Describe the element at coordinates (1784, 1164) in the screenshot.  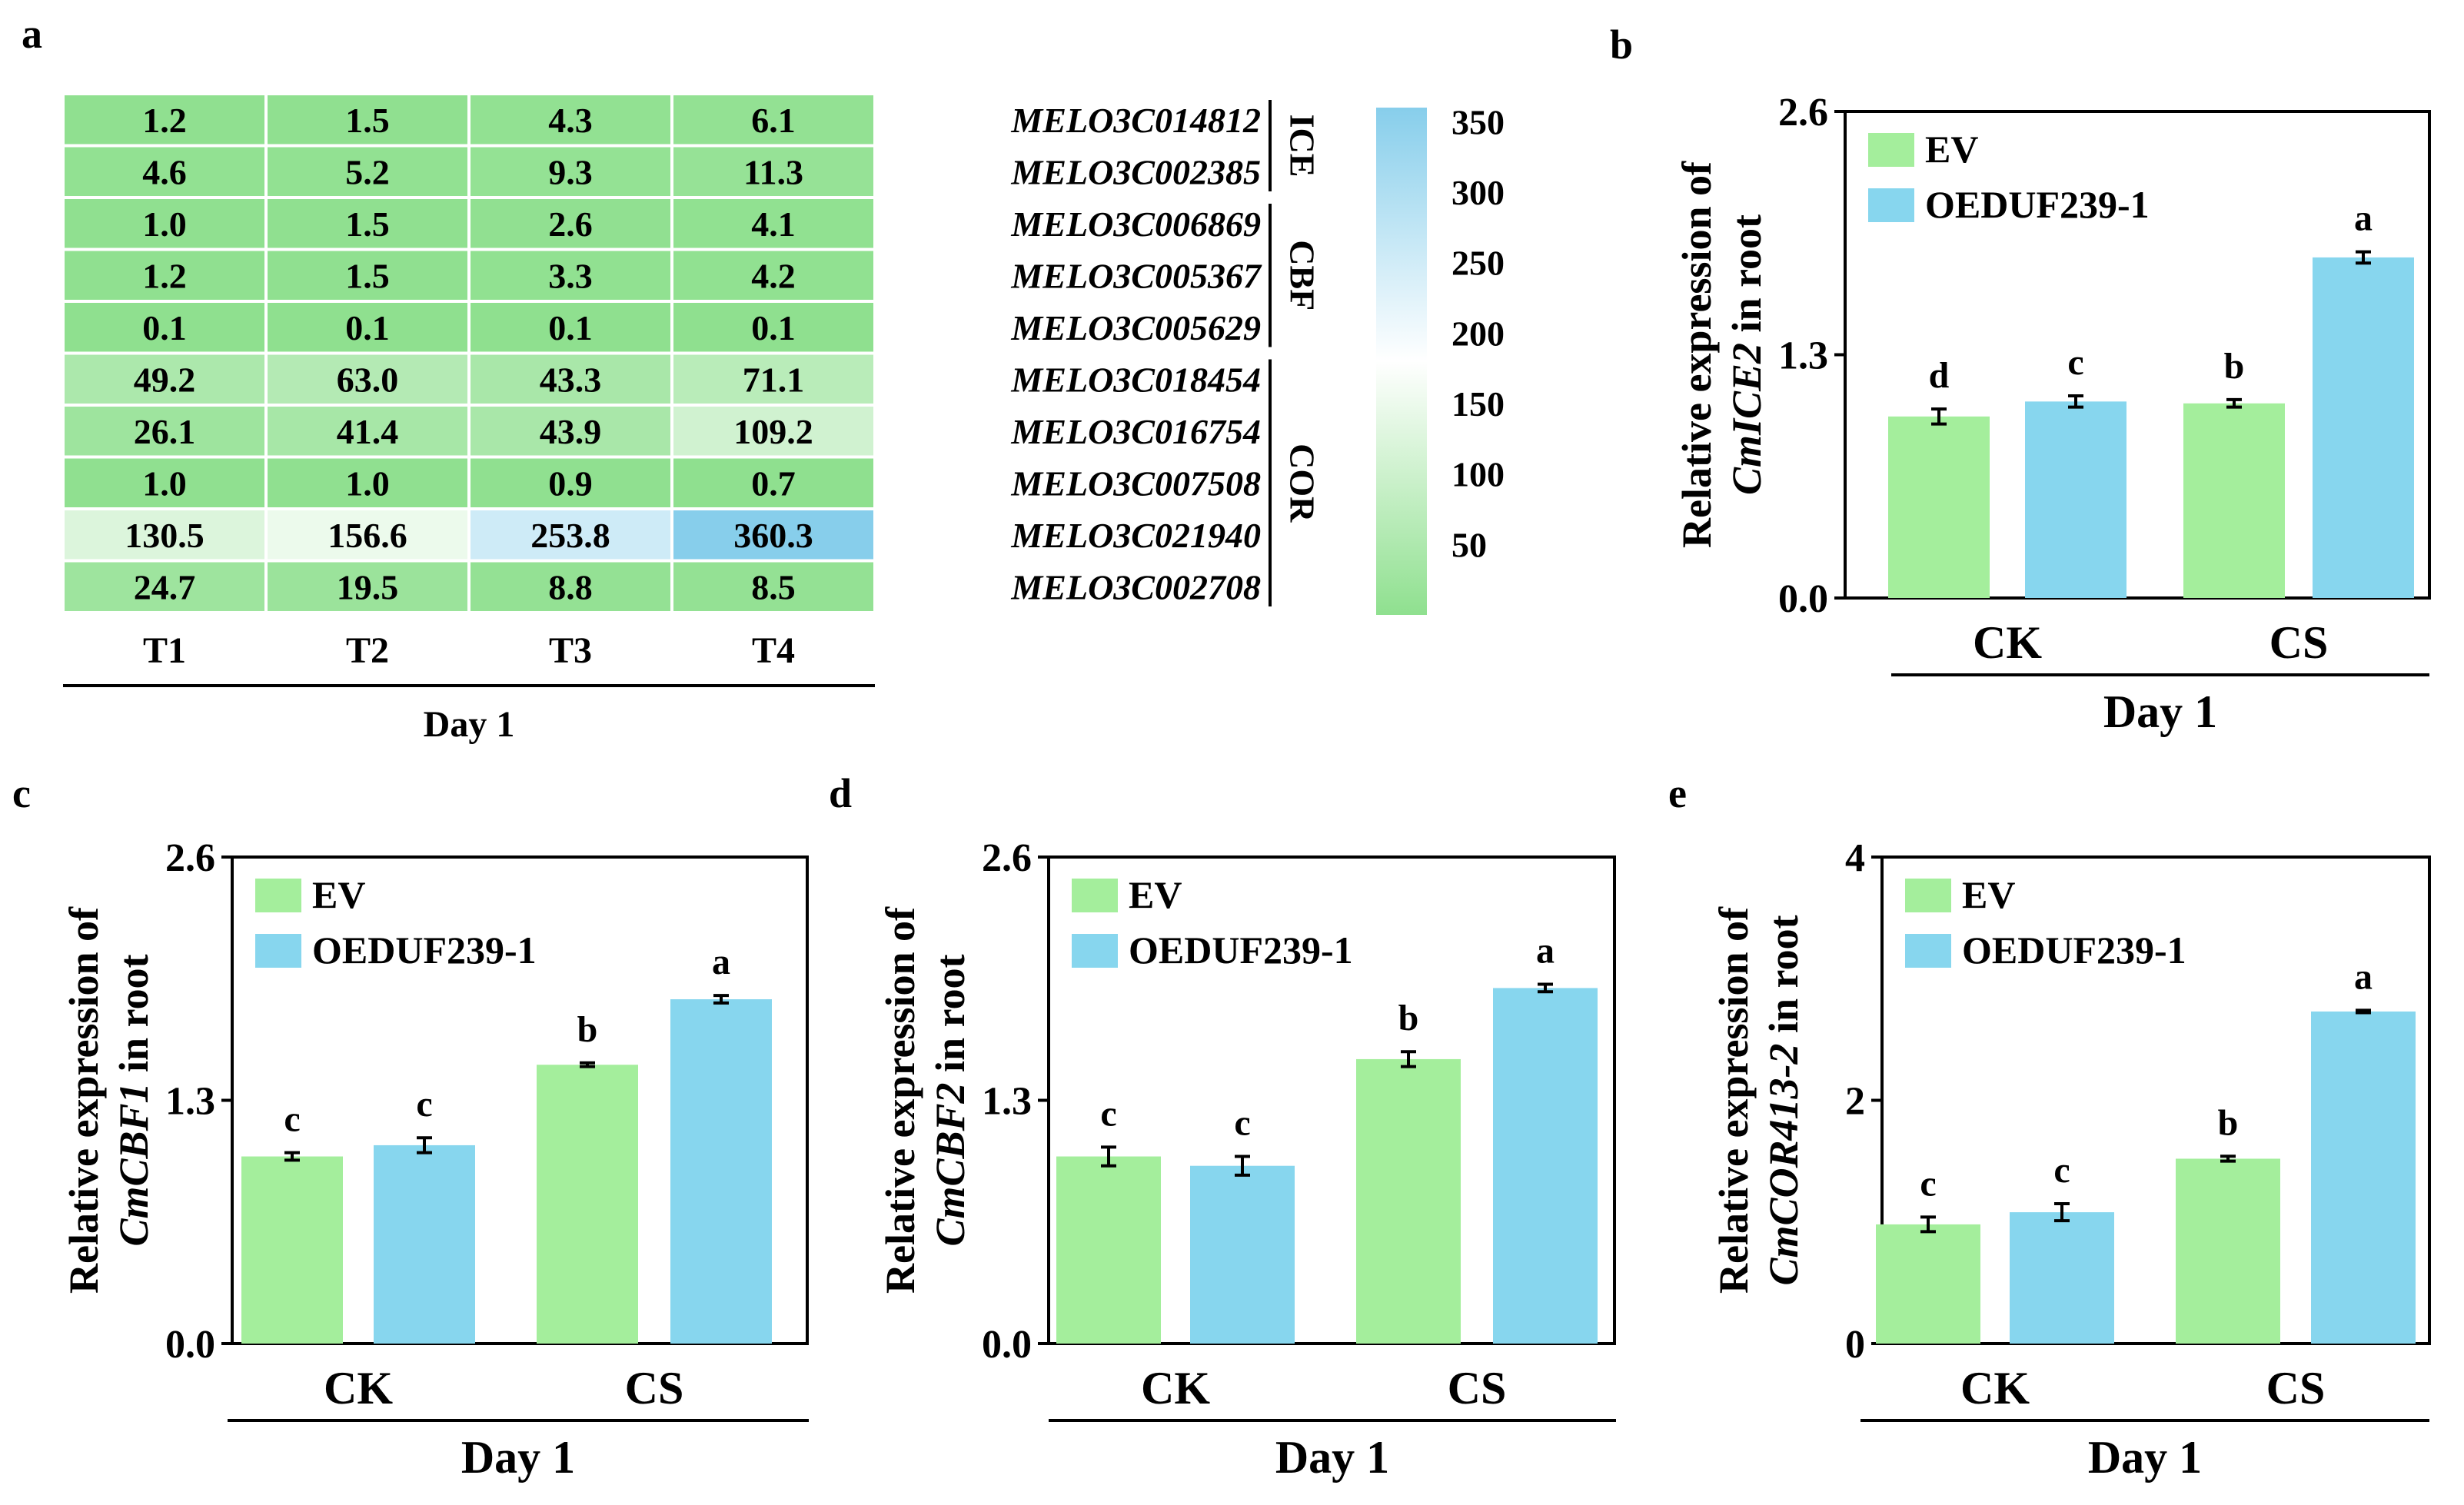
I see `y-axis-gene-name: CmCOR413-2` at that location.